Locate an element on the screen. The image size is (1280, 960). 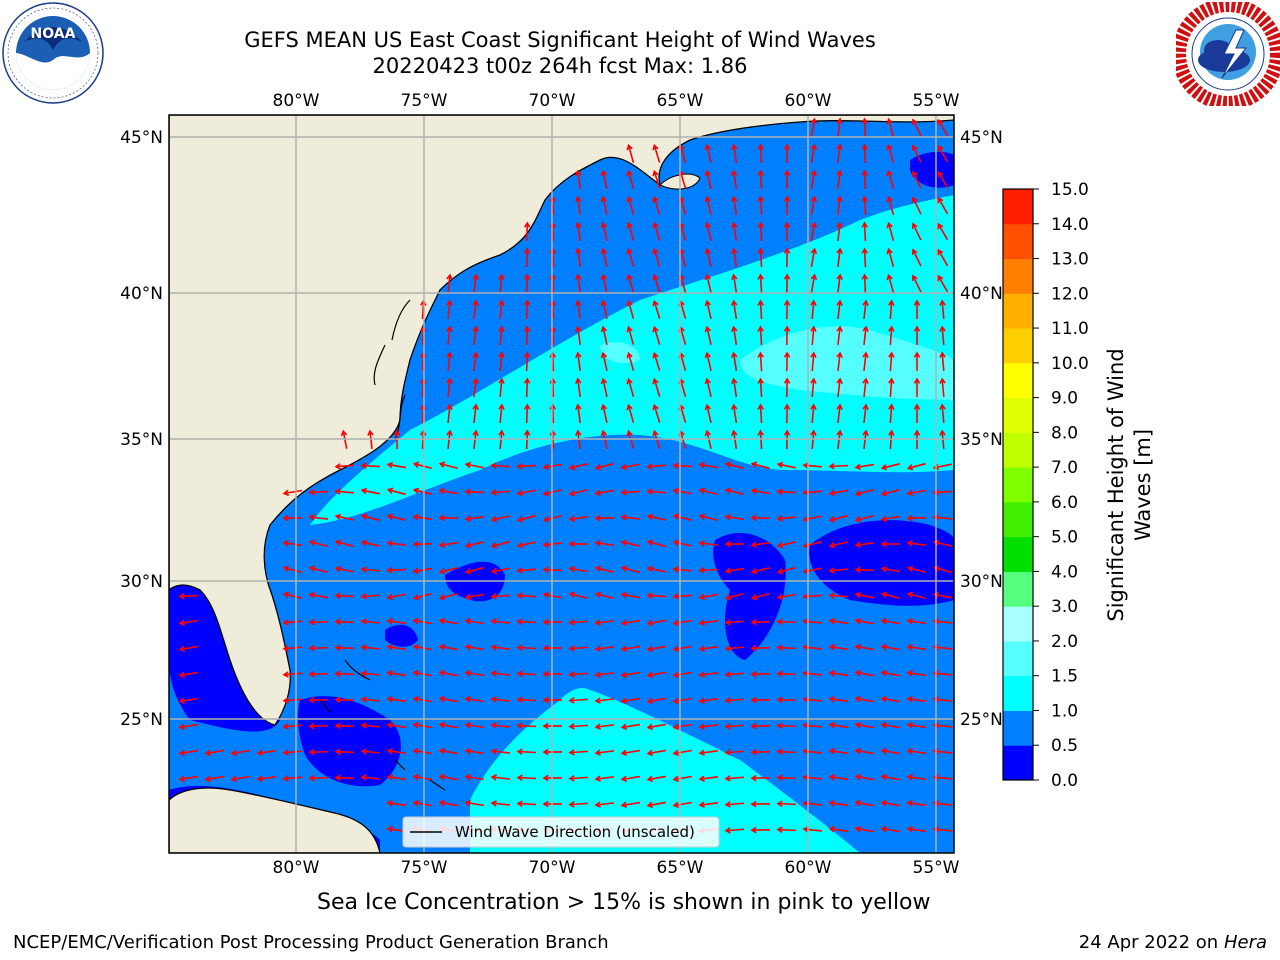
chart-subtitle: 20220423 t00z 264h fcst Max: 1.86 is located at coordinates (560, 66).